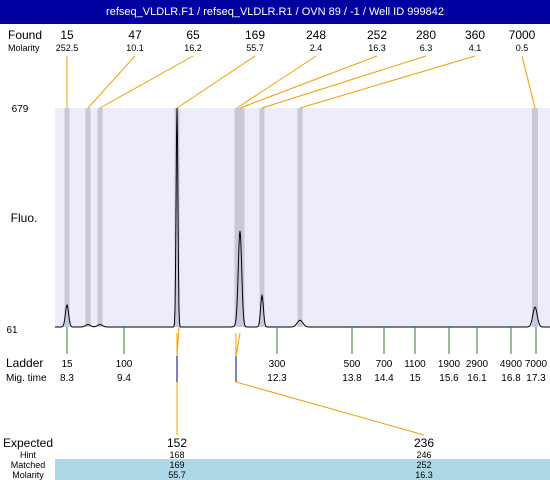 This screenshot has height=480, width=550. Describe the element at coordinates (124, 364) in the screenshot. I see `ladder-size-label: 100` at that location.